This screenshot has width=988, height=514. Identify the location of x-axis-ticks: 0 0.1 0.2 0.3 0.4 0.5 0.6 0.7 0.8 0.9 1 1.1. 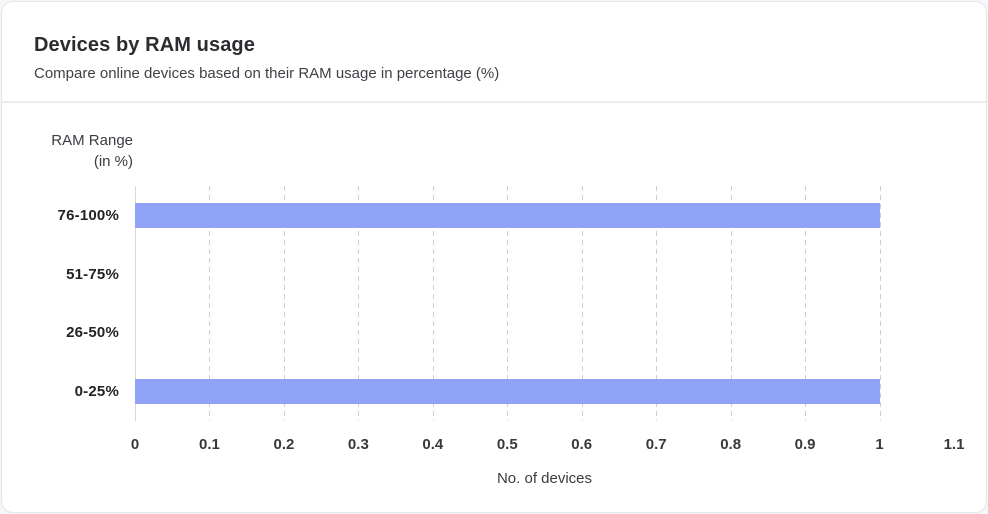
(548, 445).